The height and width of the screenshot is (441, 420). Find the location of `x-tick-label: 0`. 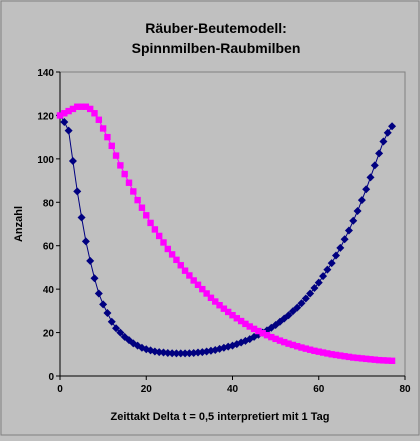

x-tick-label: 0 is located at coordinates (60, 389).